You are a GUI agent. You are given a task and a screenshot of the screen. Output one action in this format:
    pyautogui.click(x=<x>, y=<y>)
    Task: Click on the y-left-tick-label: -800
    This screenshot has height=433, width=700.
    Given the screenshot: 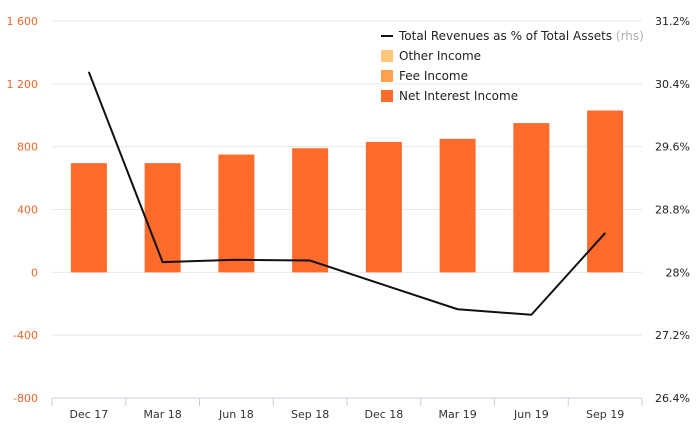 What is the action you would take?
    pyautogui.click(x=25, y=398)
    